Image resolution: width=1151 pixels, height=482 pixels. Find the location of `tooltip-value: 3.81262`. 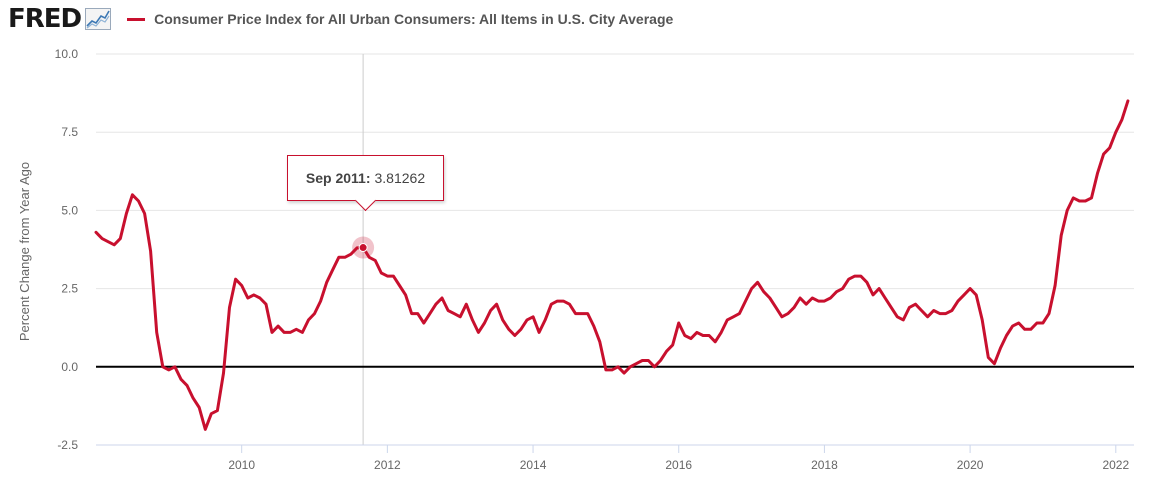

tooltip-value: 3.81262 is located at coordinates (400, 178).